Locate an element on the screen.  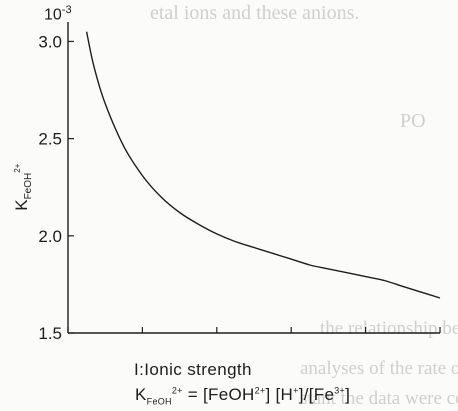
formula-equals: = is located at coordinates (192, 394).